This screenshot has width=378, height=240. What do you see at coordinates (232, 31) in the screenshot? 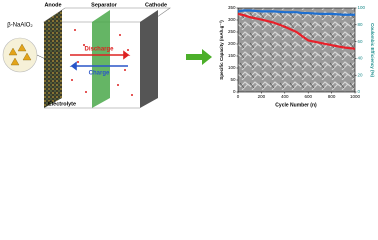
I see `y-tick-label: 250` at bounding box center [232, 31].